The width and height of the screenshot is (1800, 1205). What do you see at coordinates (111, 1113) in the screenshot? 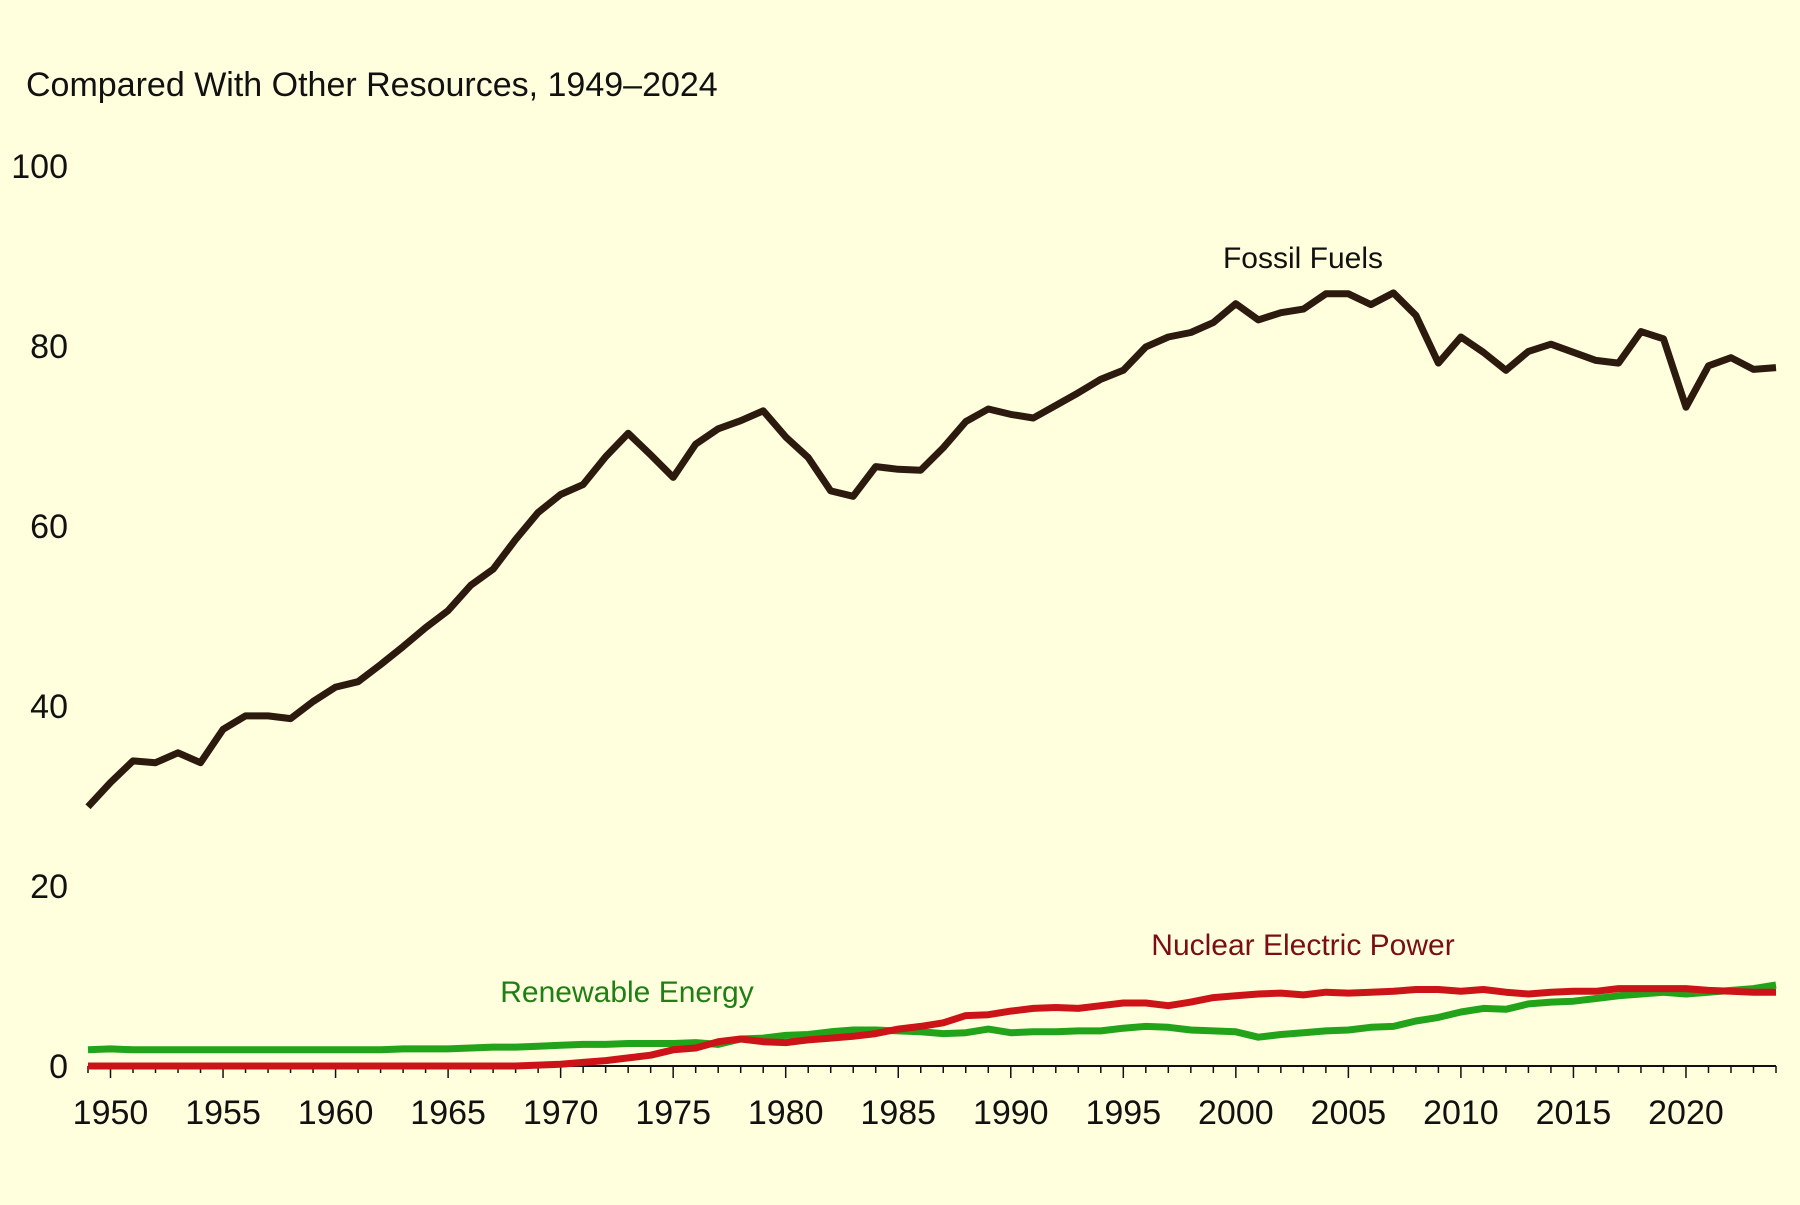
I see `x-tick-label: 1950` at bounding box center [111, 1113].